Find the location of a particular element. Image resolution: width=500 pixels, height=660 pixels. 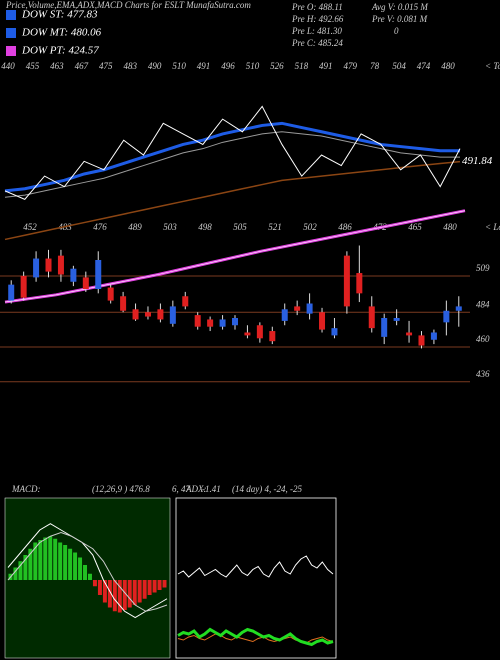

price-info: Pre H: 492.66 is located at coordinates (317, 19).